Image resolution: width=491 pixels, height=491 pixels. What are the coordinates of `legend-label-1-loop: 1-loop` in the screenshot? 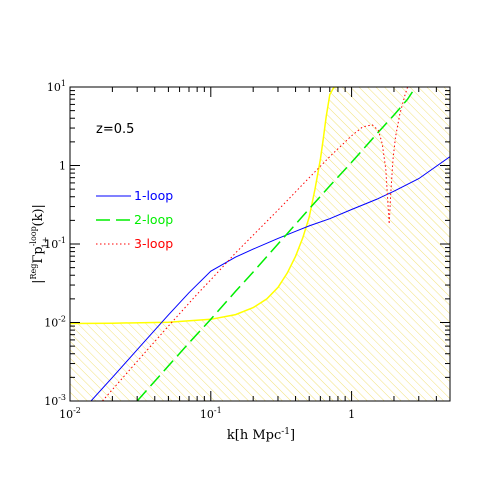 It's located at (153, 195).